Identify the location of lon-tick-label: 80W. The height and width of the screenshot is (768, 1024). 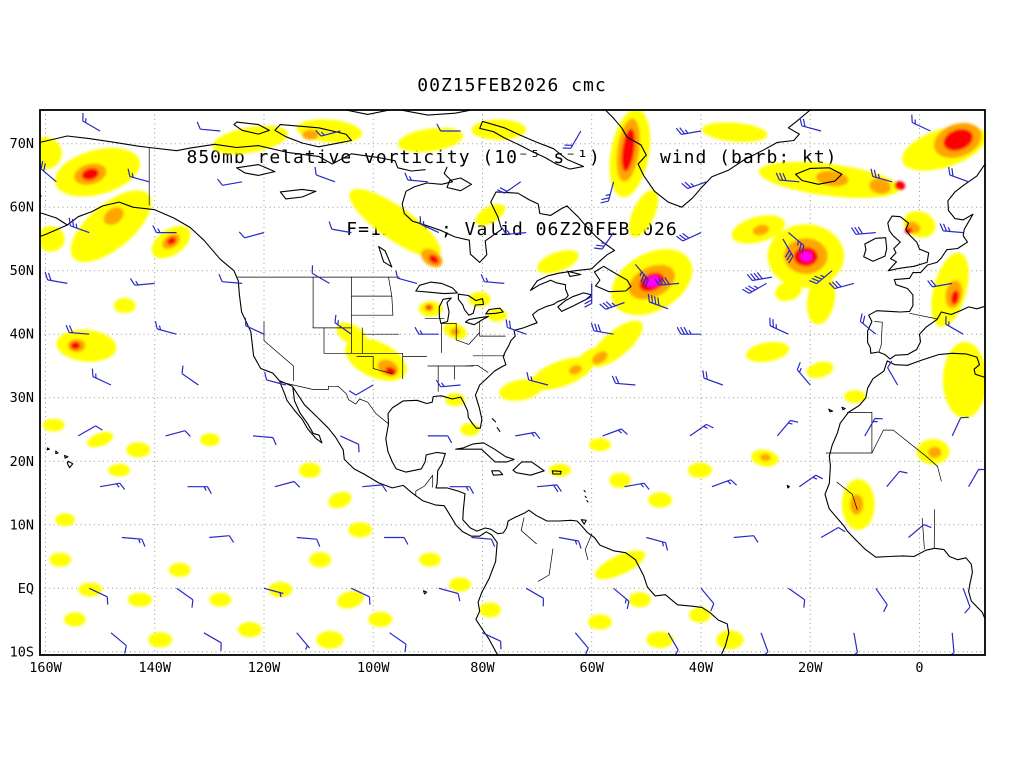
(482, 668).